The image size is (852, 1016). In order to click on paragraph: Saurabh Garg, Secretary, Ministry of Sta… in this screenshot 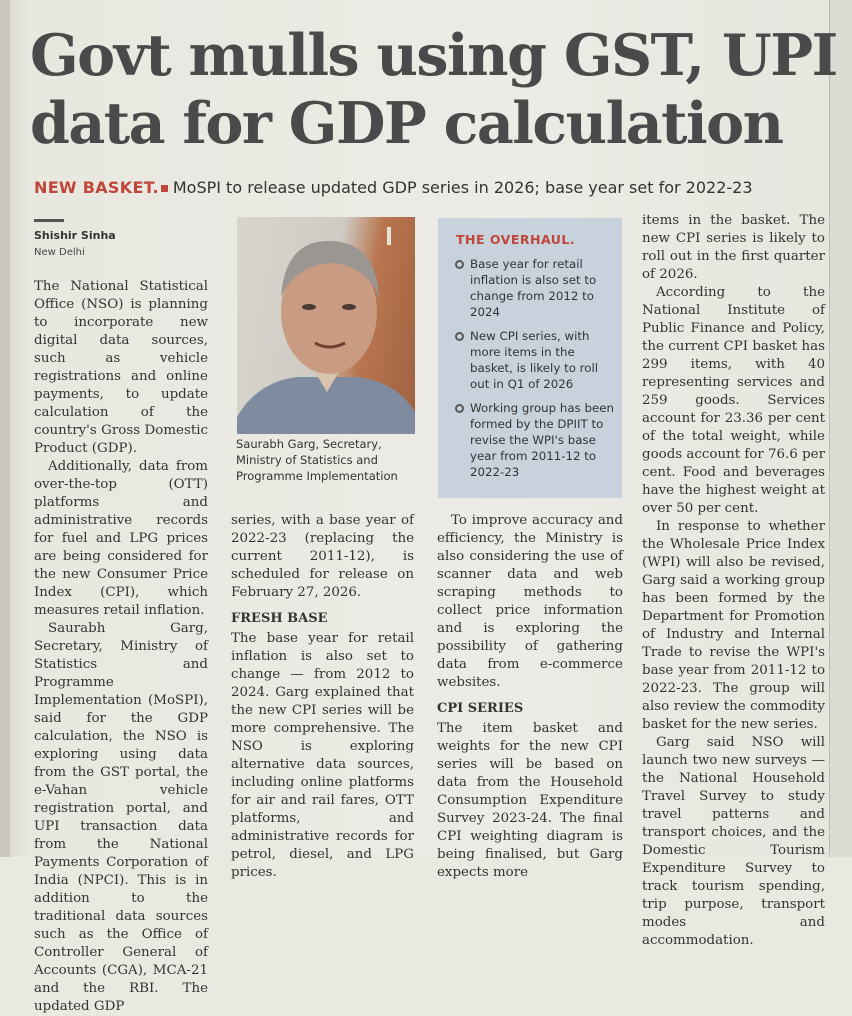, I will do `click(121, 817)`.